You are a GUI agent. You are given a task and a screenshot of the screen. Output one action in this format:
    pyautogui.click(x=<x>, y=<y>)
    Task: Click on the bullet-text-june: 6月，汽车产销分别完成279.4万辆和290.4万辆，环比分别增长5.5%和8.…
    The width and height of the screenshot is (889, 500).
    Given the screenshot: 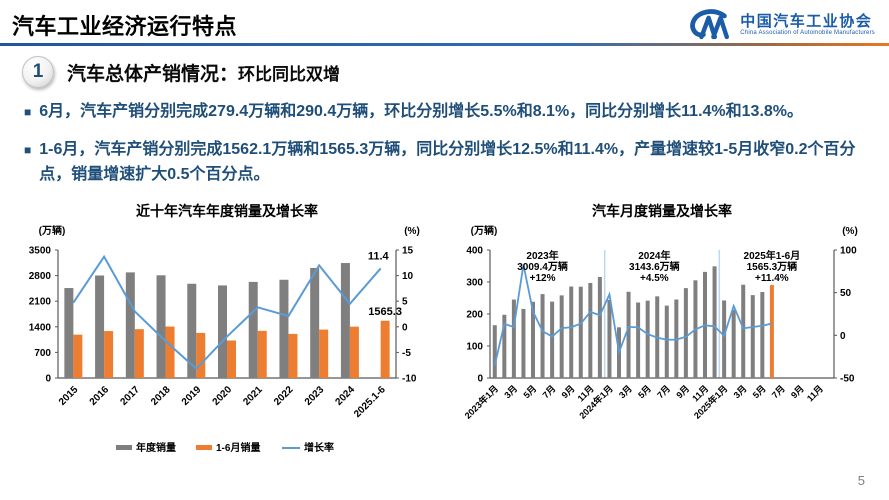 What is the action you would take?
    pyautogui.click(x=421, y=111)
    